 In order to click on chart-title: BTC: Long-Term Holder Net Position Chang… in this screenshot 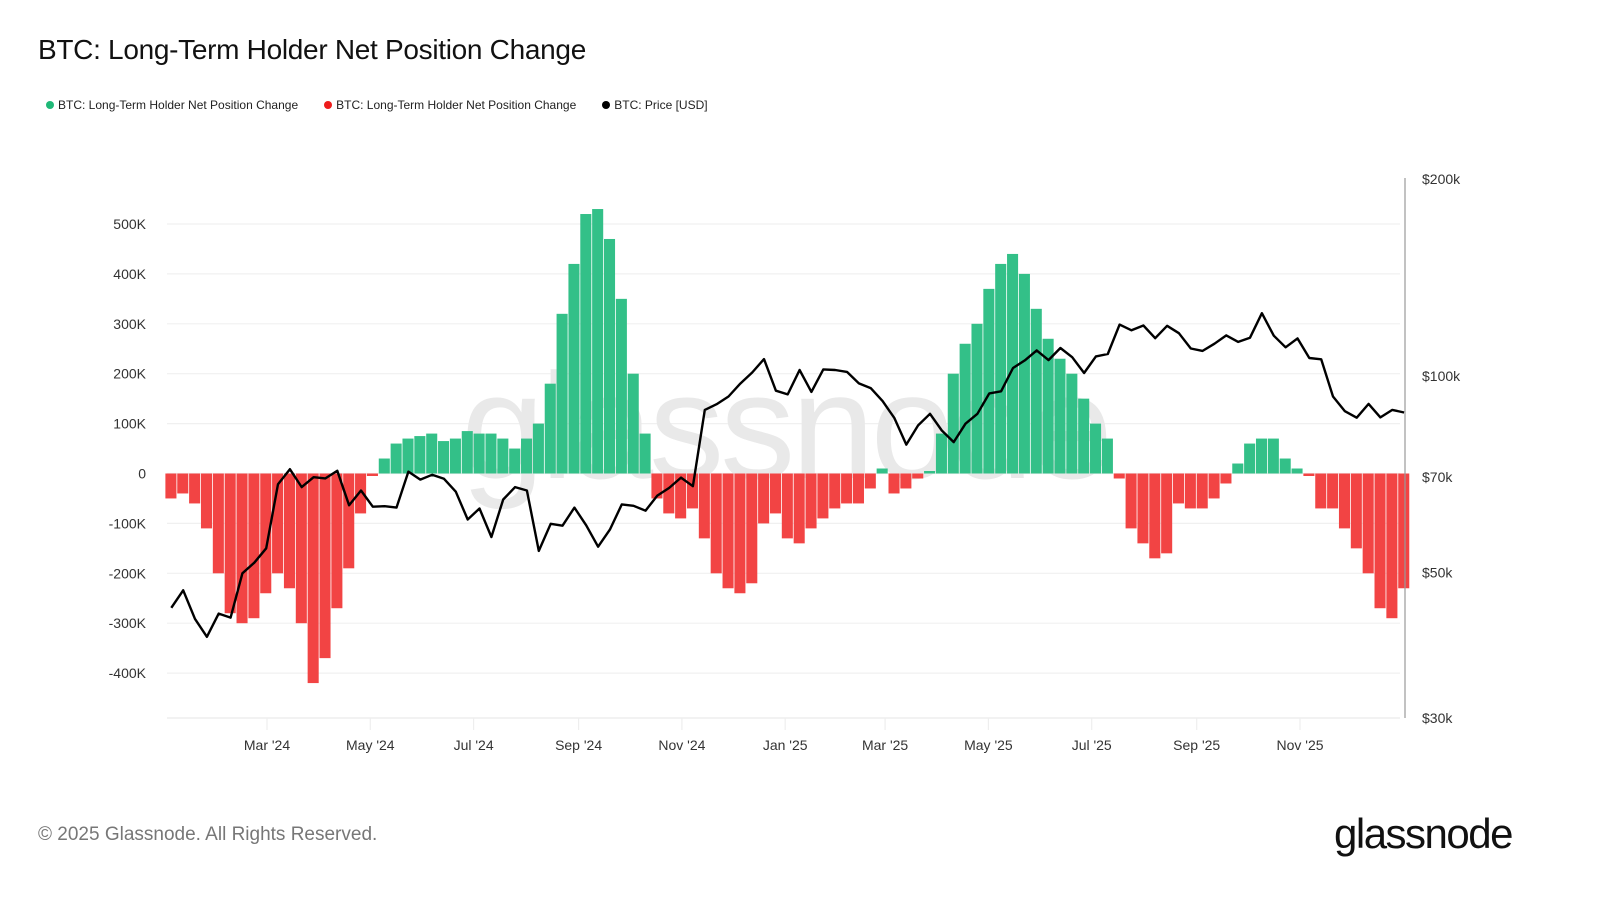, I will do `click(312, 49)`.